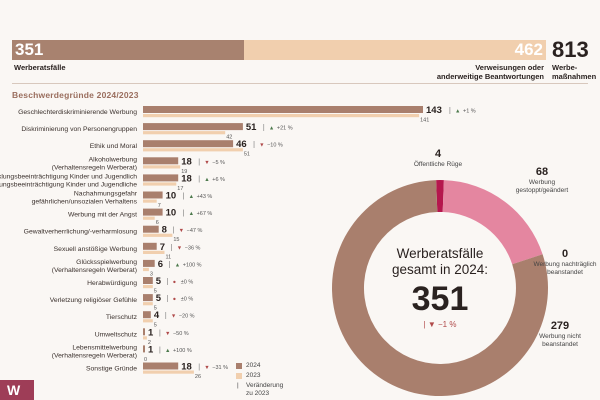  Describe the element at coordinates (528, 49) in the screenshot. I see `referrals-value: 462` at that location.